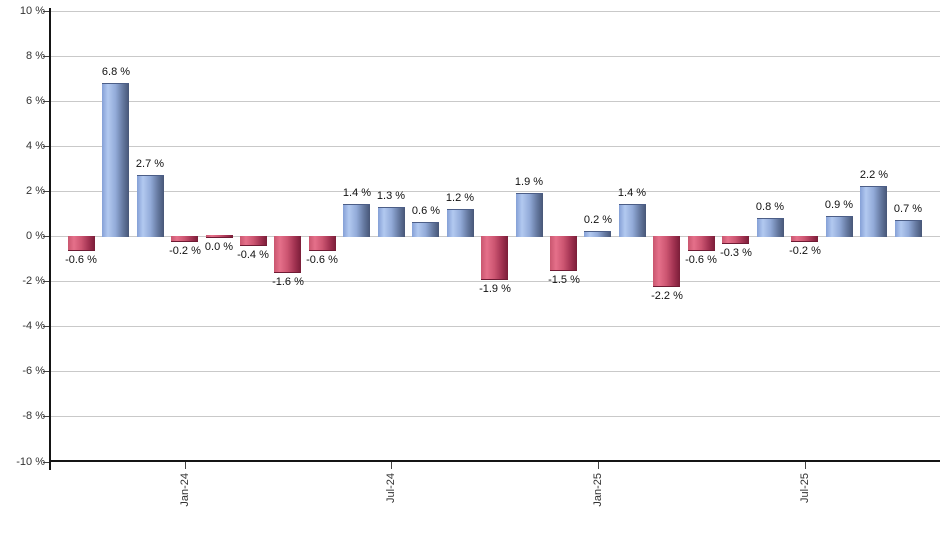 Image resolution: width=940 pixels, height=550 pixels. I want to click on bar-value-label: 6.8 %, so click(116, 72).